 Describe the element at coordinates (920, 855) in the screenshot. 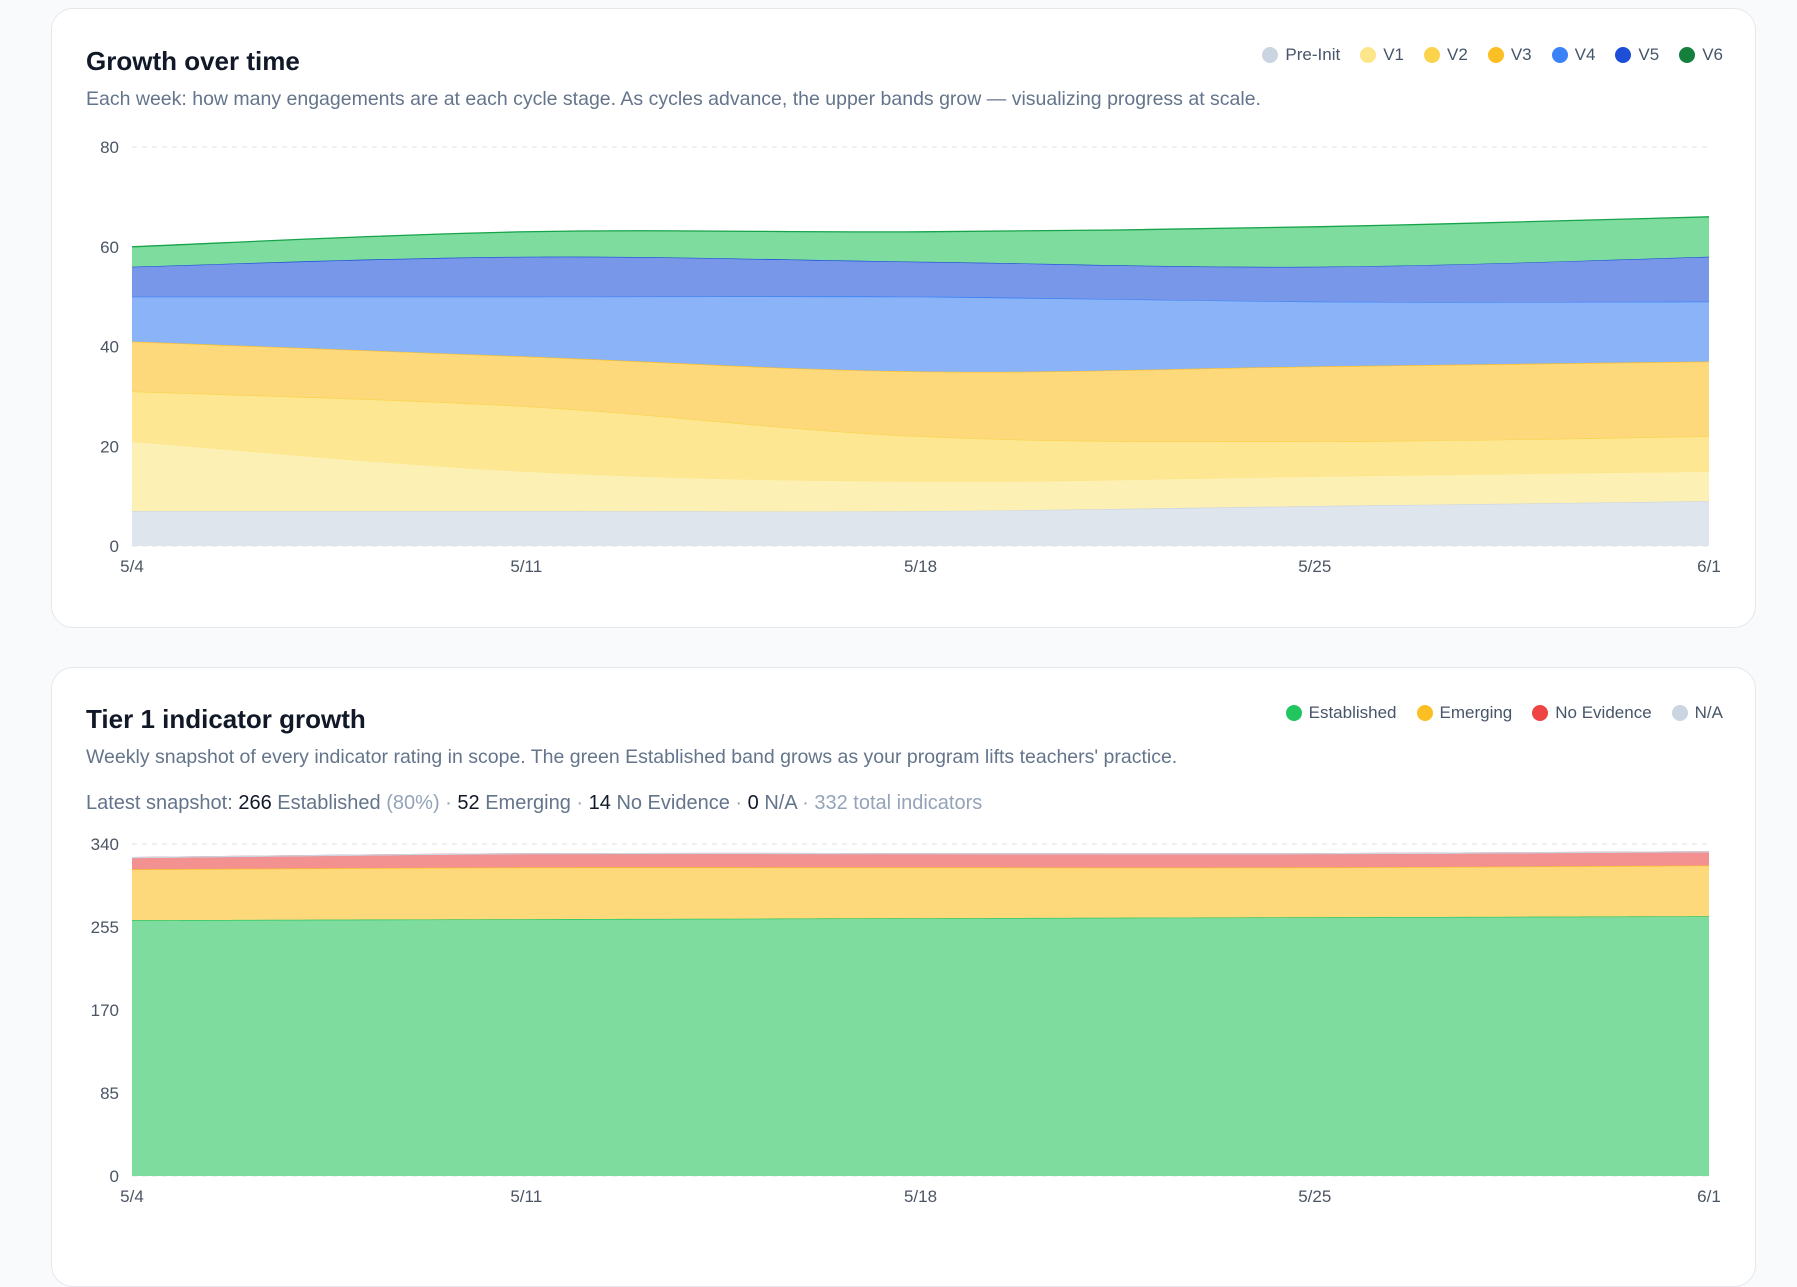

I see `area-line-n-a` at that location.